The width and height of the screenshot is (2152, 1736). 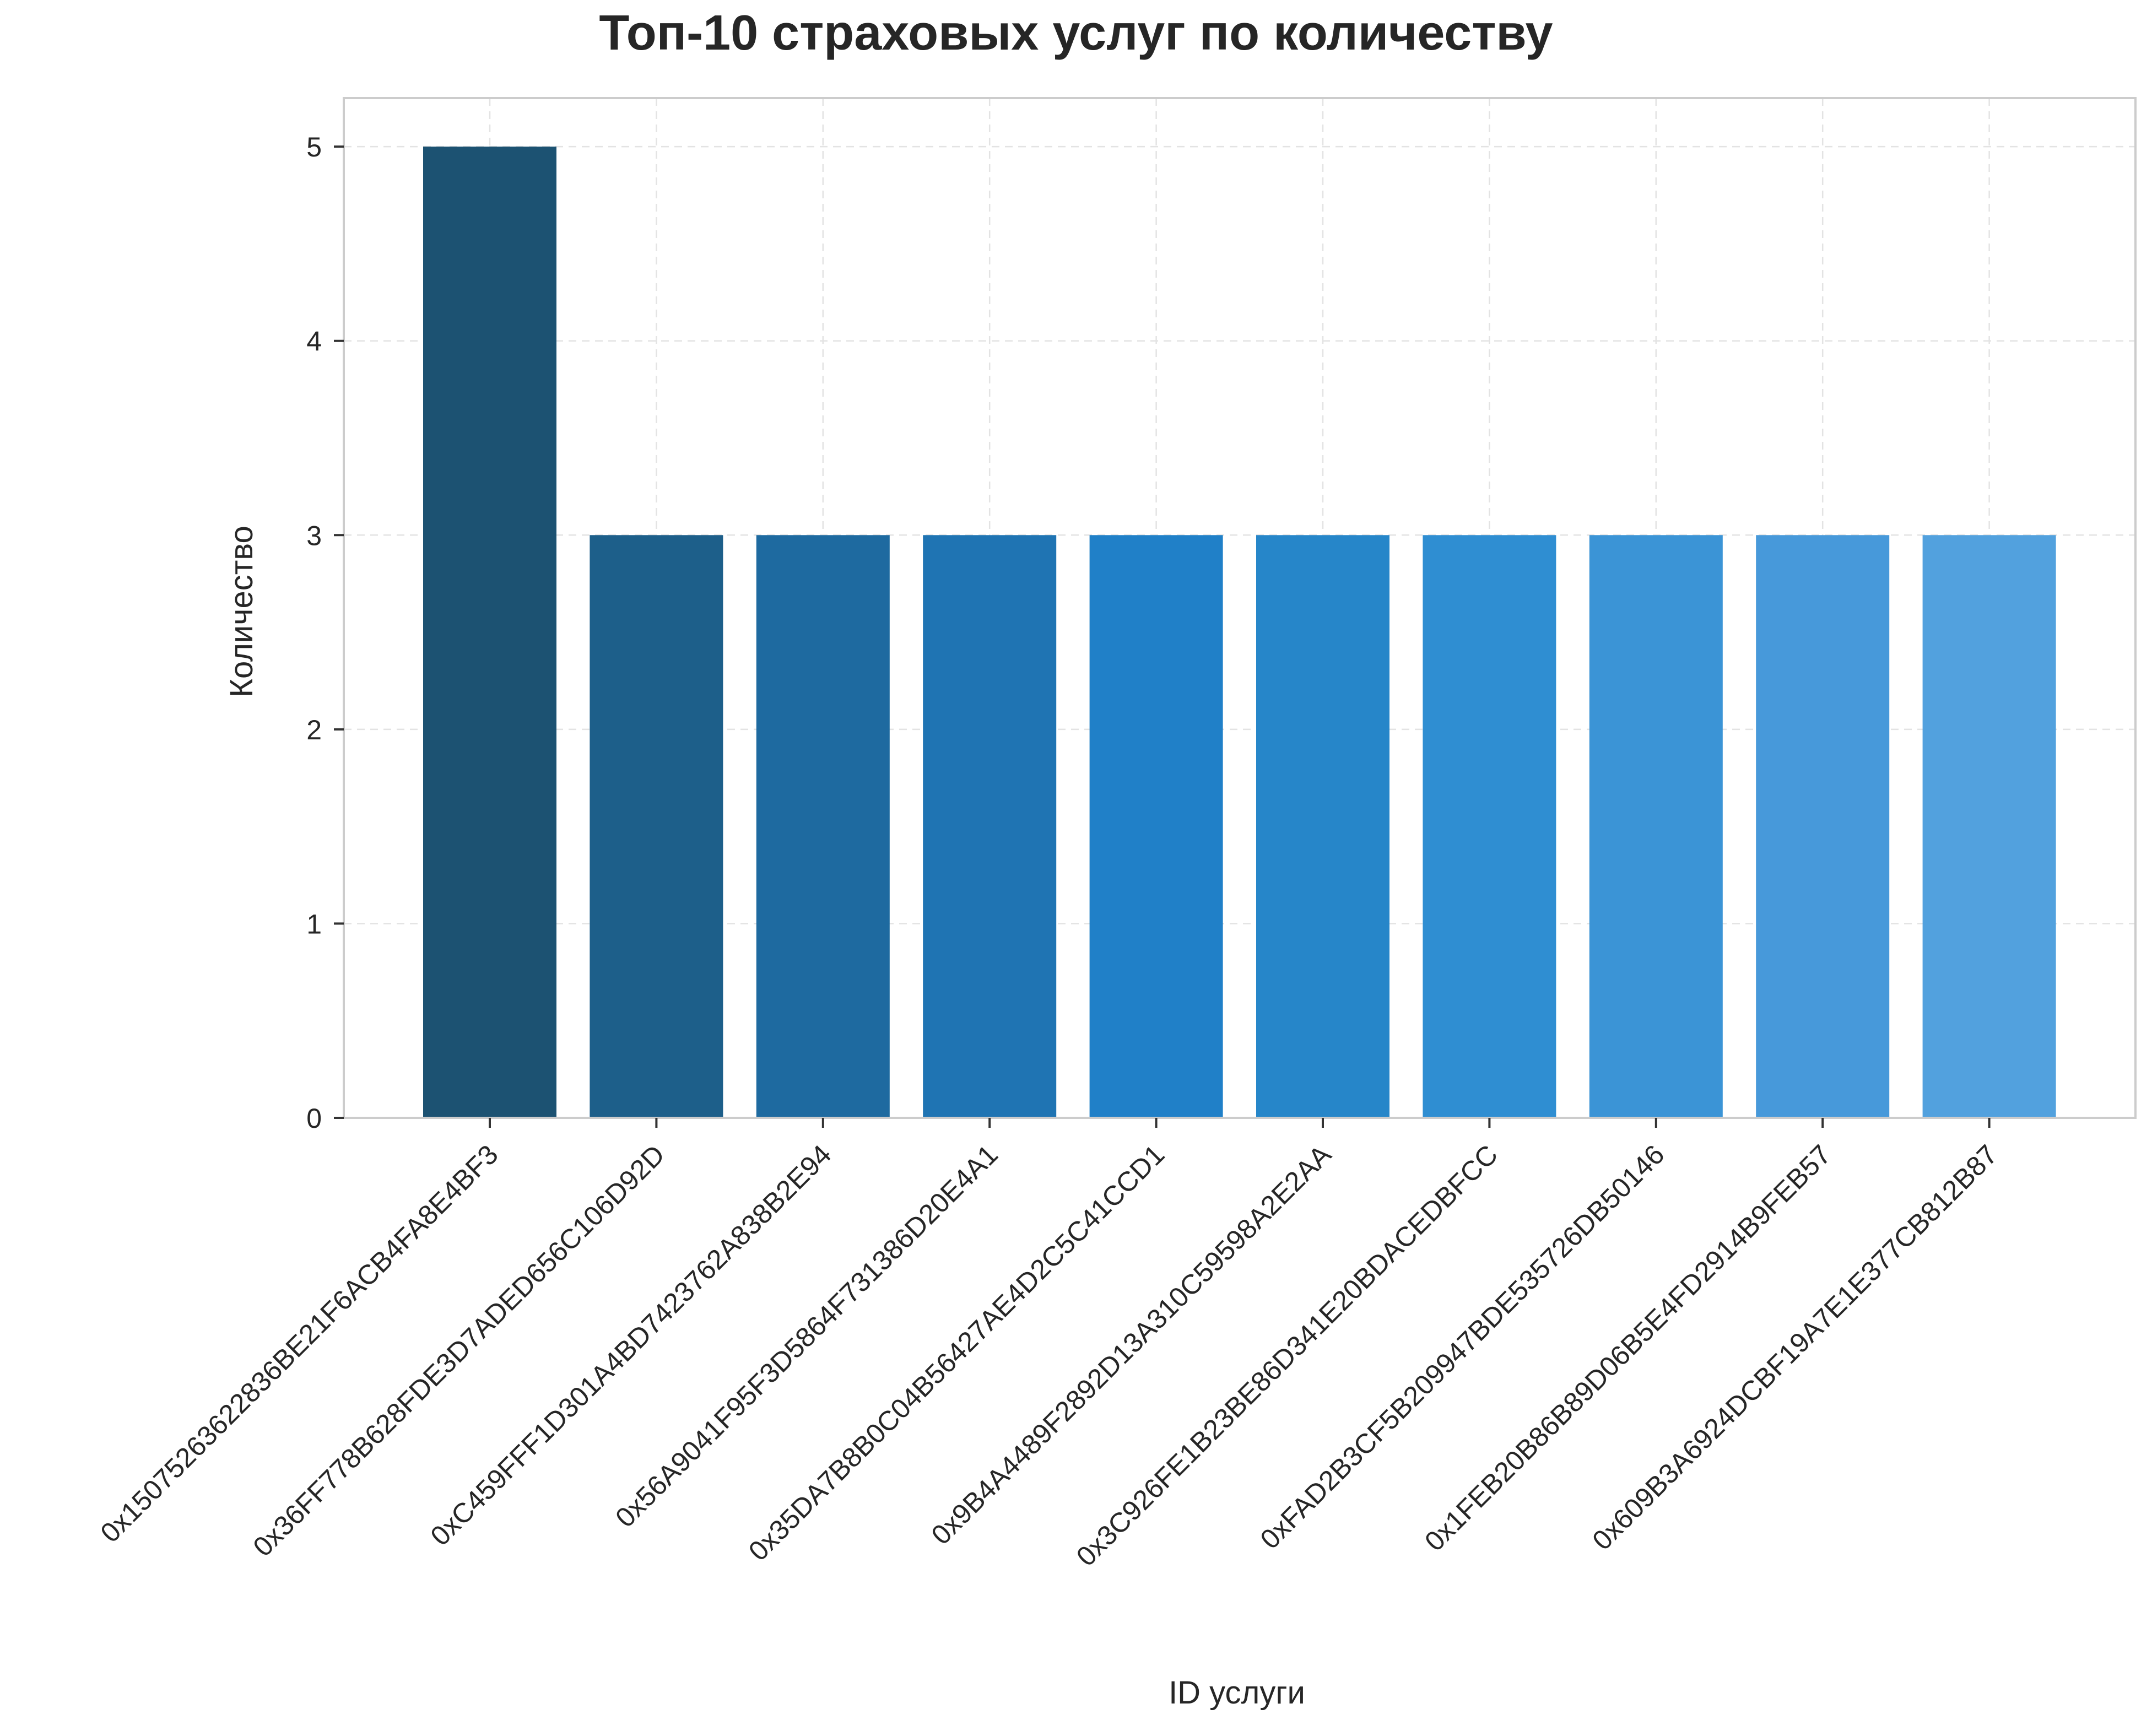 I want to click on x-tick-label: 0x15075263622836BE21F6ACB4FA8E4BF3, so click(x=299, y=1343).